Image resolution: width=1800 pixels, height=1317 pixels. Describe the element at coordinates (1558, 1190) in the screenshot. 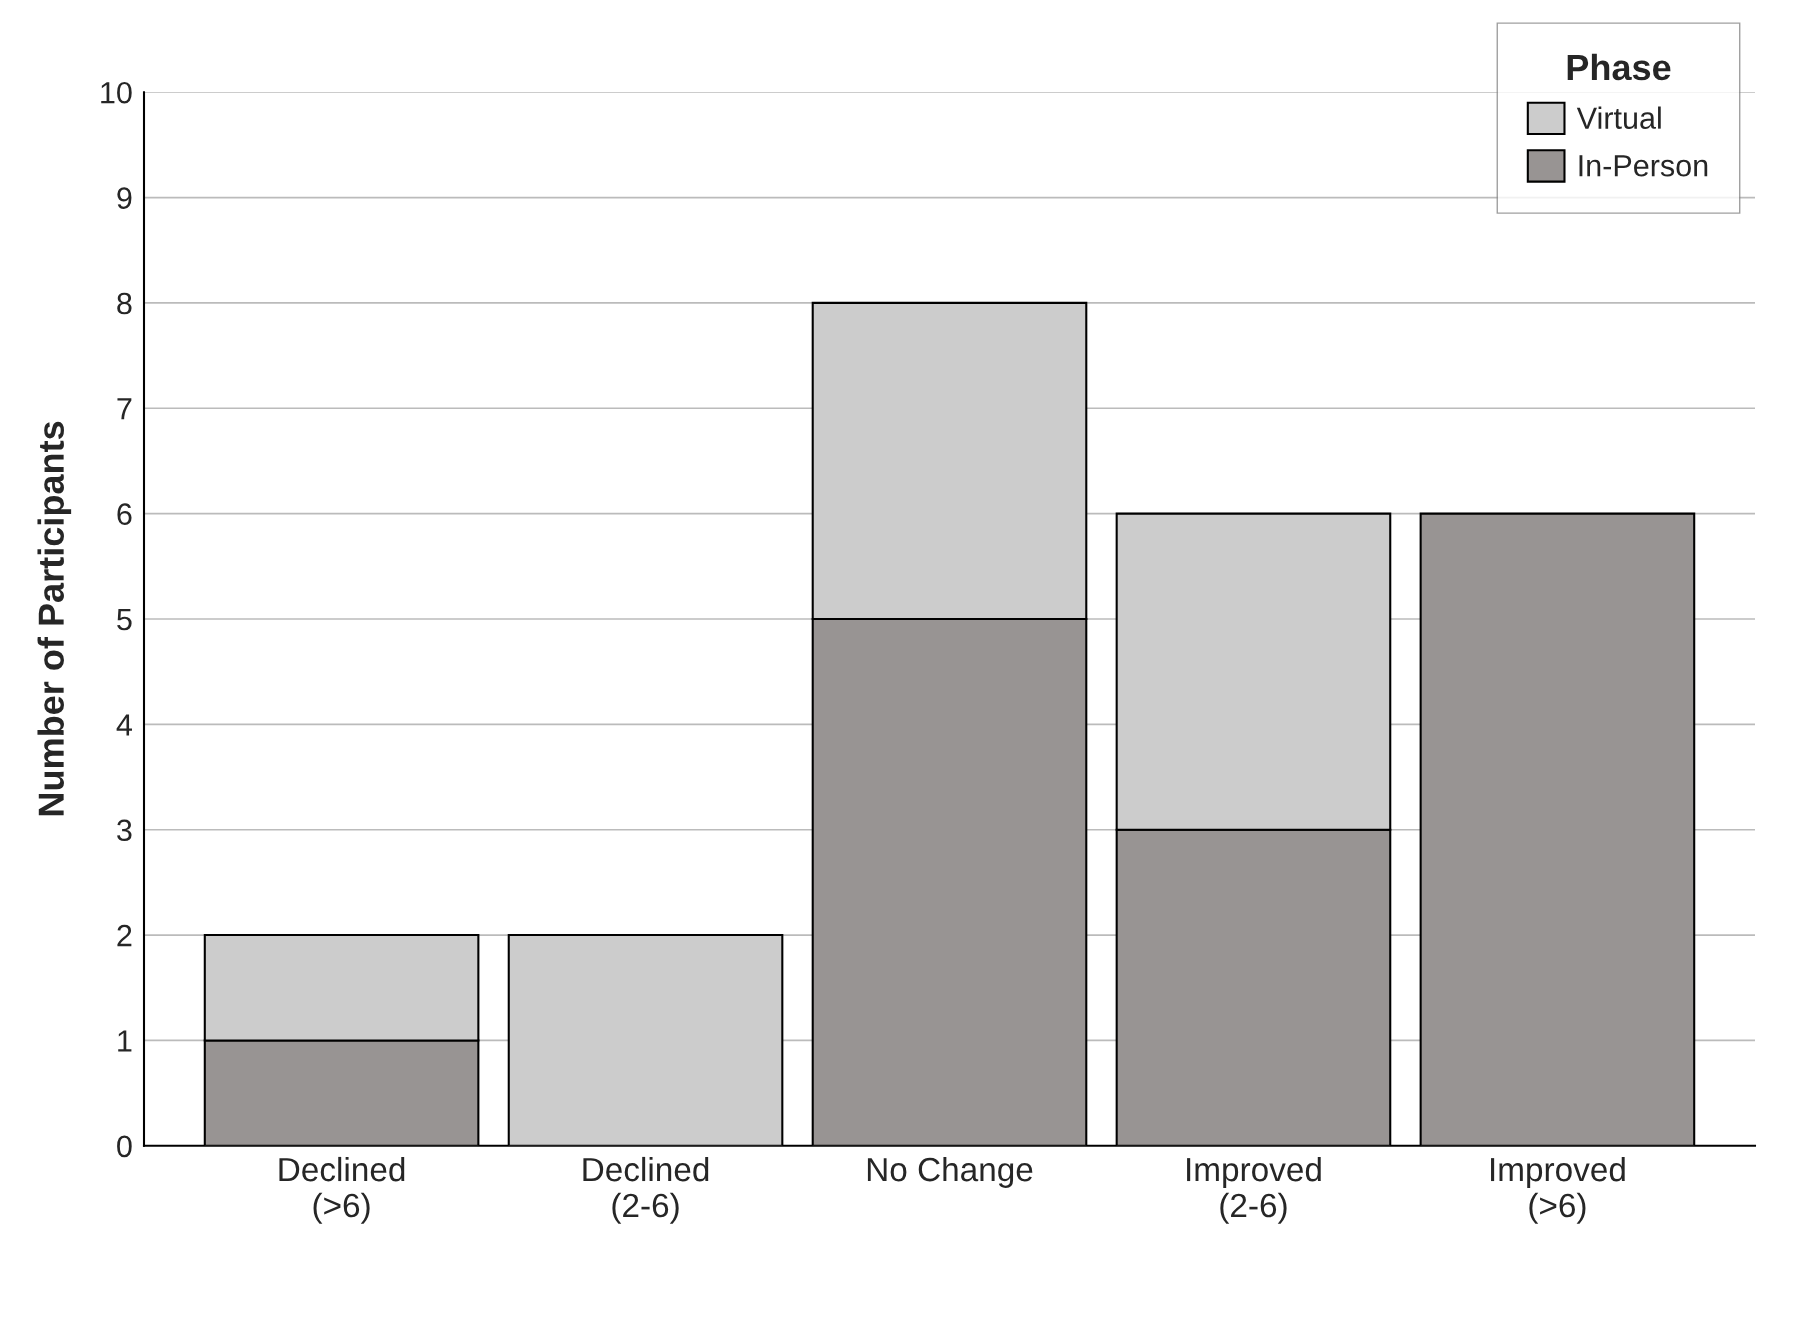

I see `x-tick-label: Improved (>6)` at that location.